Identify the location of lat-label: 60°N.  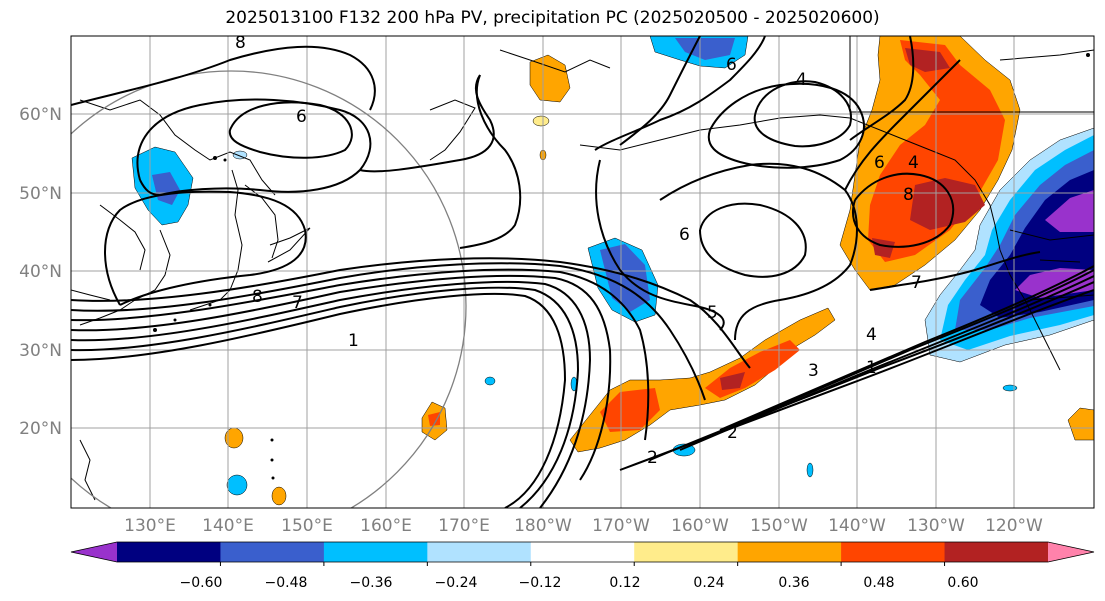
(40, 115).